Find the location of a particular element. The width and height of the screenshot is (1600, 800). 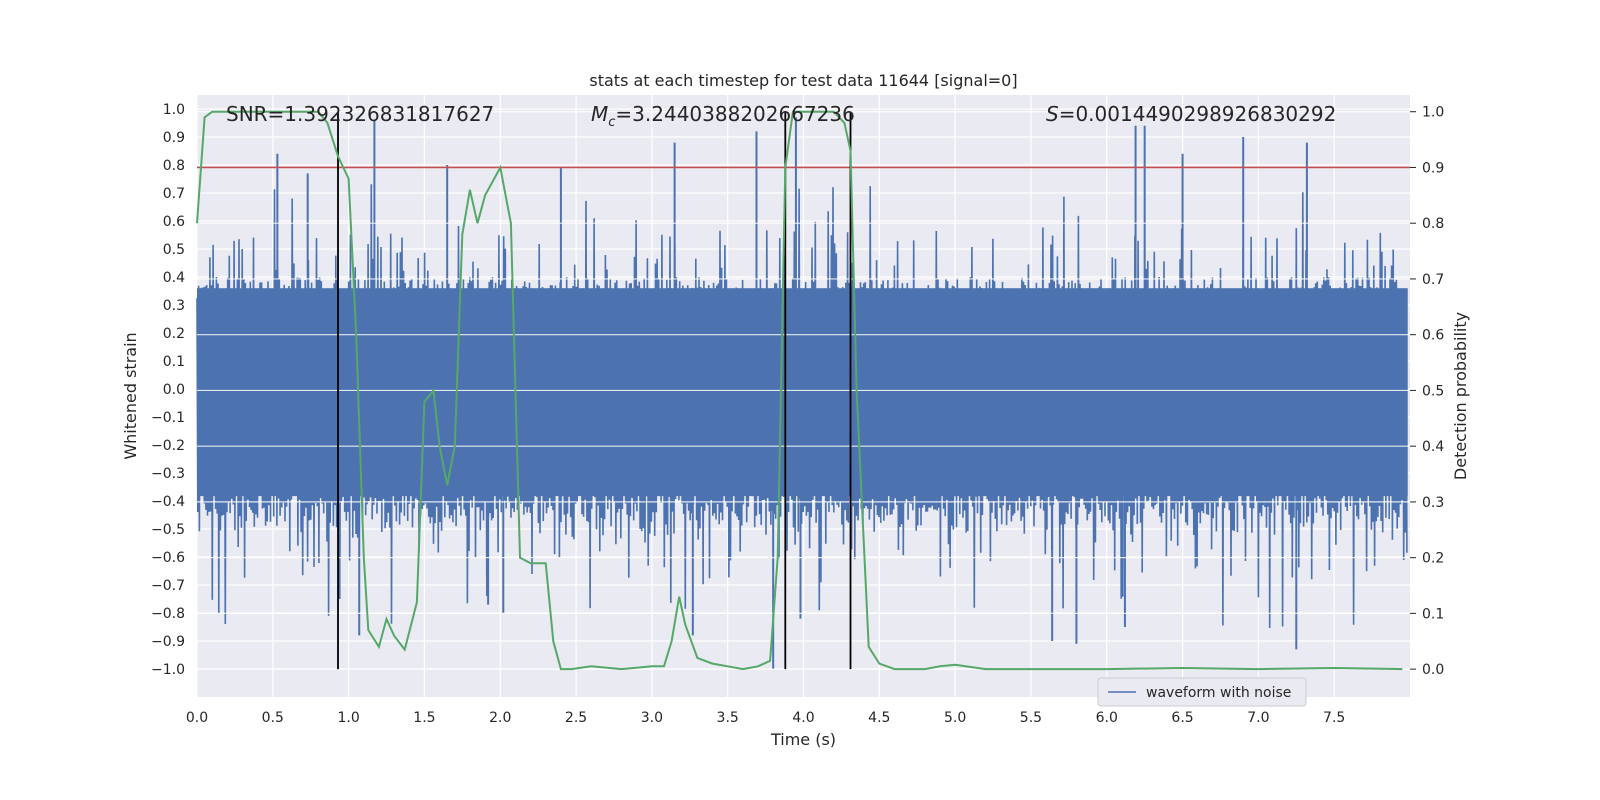

right-y-axis-ticks: 1.0 0.9 0.8 0.7 0.6 0.5 0.4 0.3 0.2 0.1 0.0 is located at coordinates (1427, 391).